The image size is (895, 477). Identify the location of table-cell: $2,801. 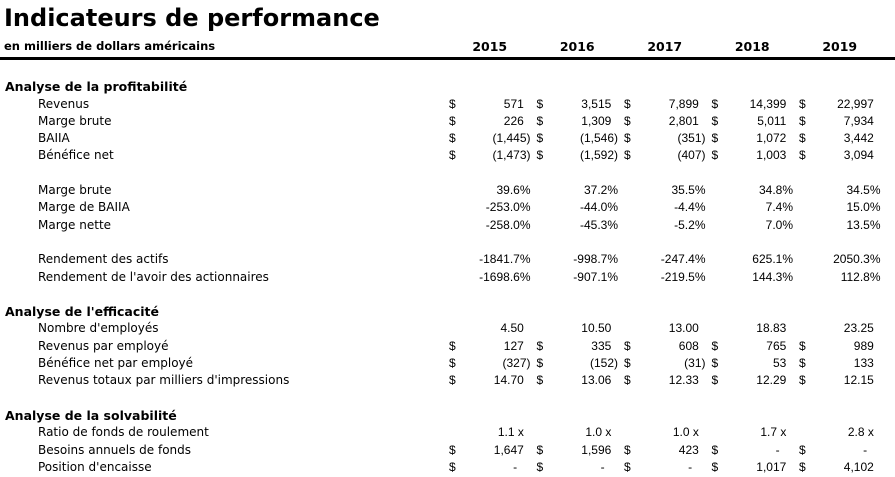
(668, 121).